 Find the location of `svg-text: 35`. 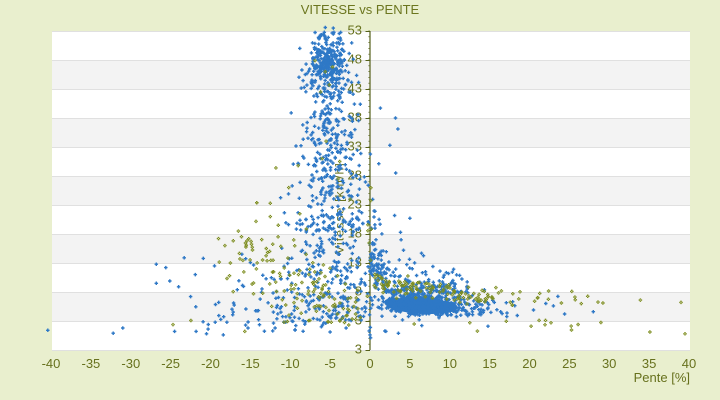

svg-text: 35 is located at coordinates (649, 363).